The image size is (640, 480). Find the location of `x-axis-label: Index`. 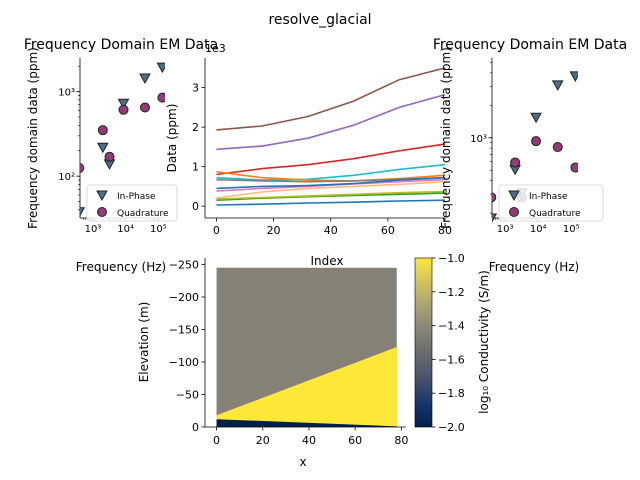

x-axis-label: Index is located at coordinates (326, 261).